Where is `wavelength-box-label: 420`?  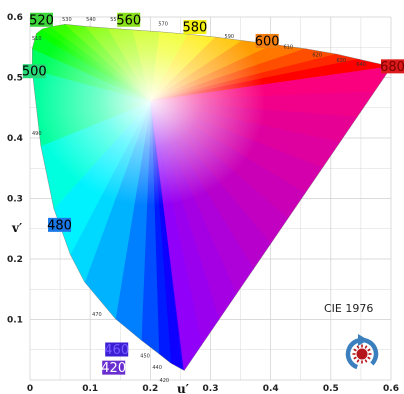
wavelength-box-label: 420 is located at coordinates (113, 368).